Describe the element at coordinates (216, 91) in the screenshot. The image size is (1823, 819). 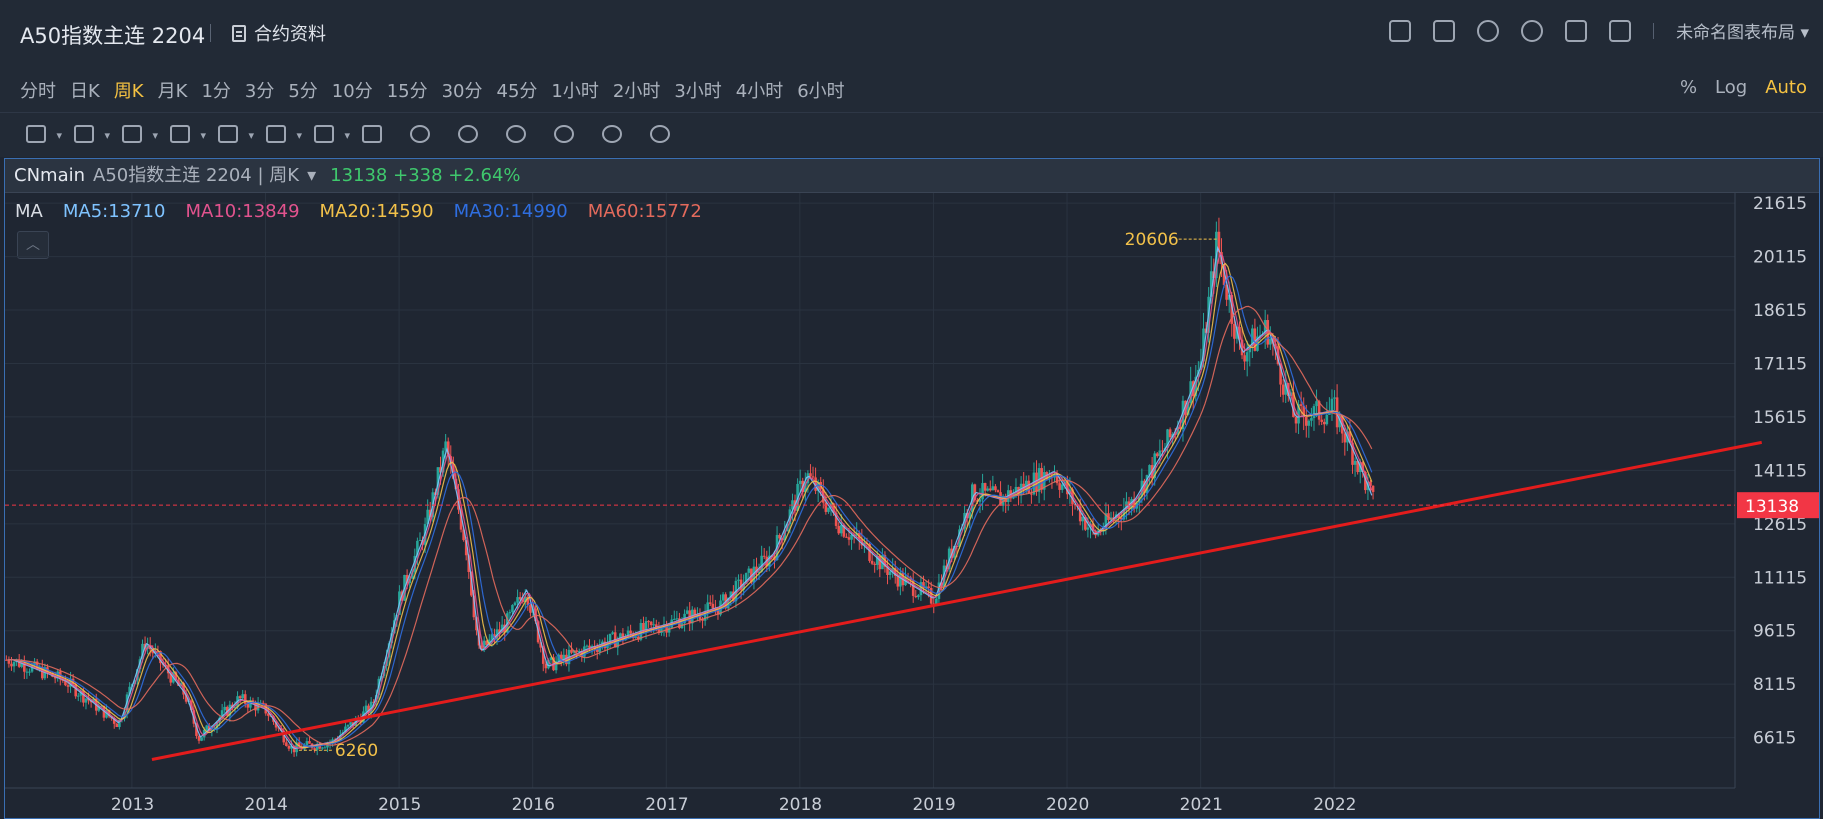
I see `period-tab: 1分` at that location.